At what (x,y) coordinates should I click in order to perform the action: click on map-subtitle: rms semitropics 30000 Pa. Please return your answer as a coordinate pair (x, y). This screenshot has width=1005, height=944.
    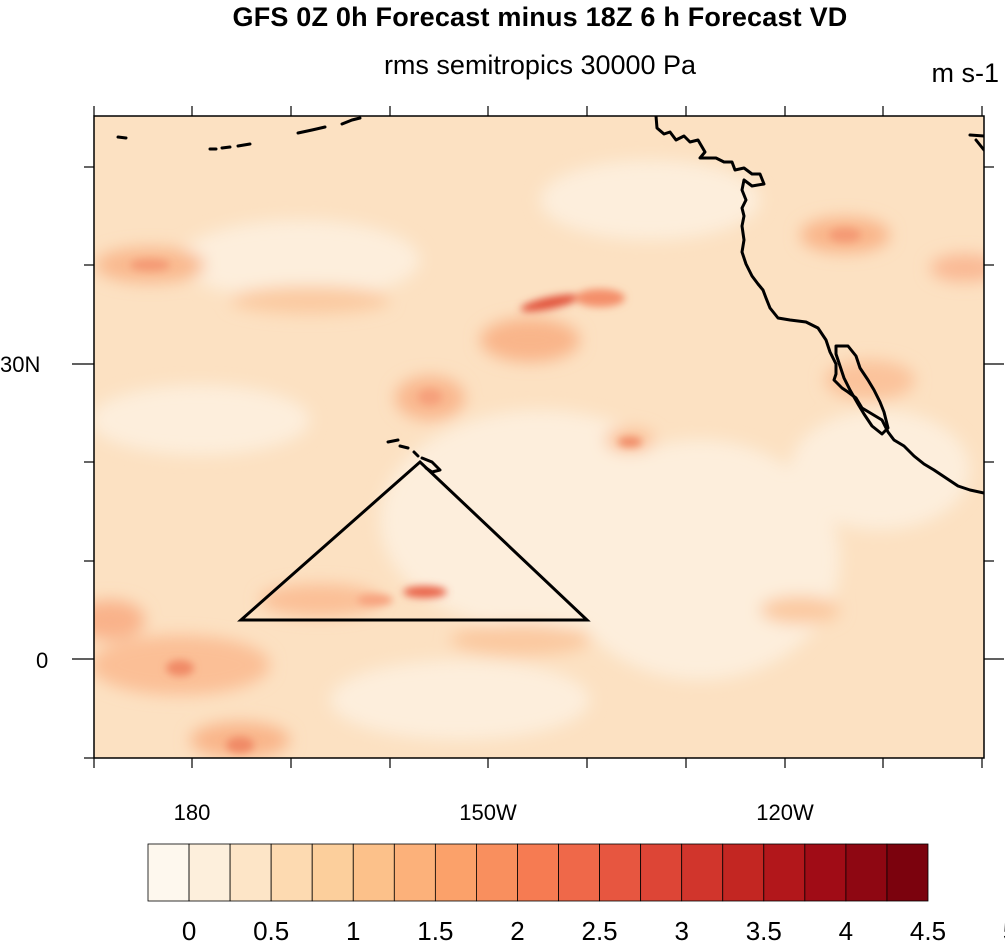
    Looking at the image, I should click on (540, 65).